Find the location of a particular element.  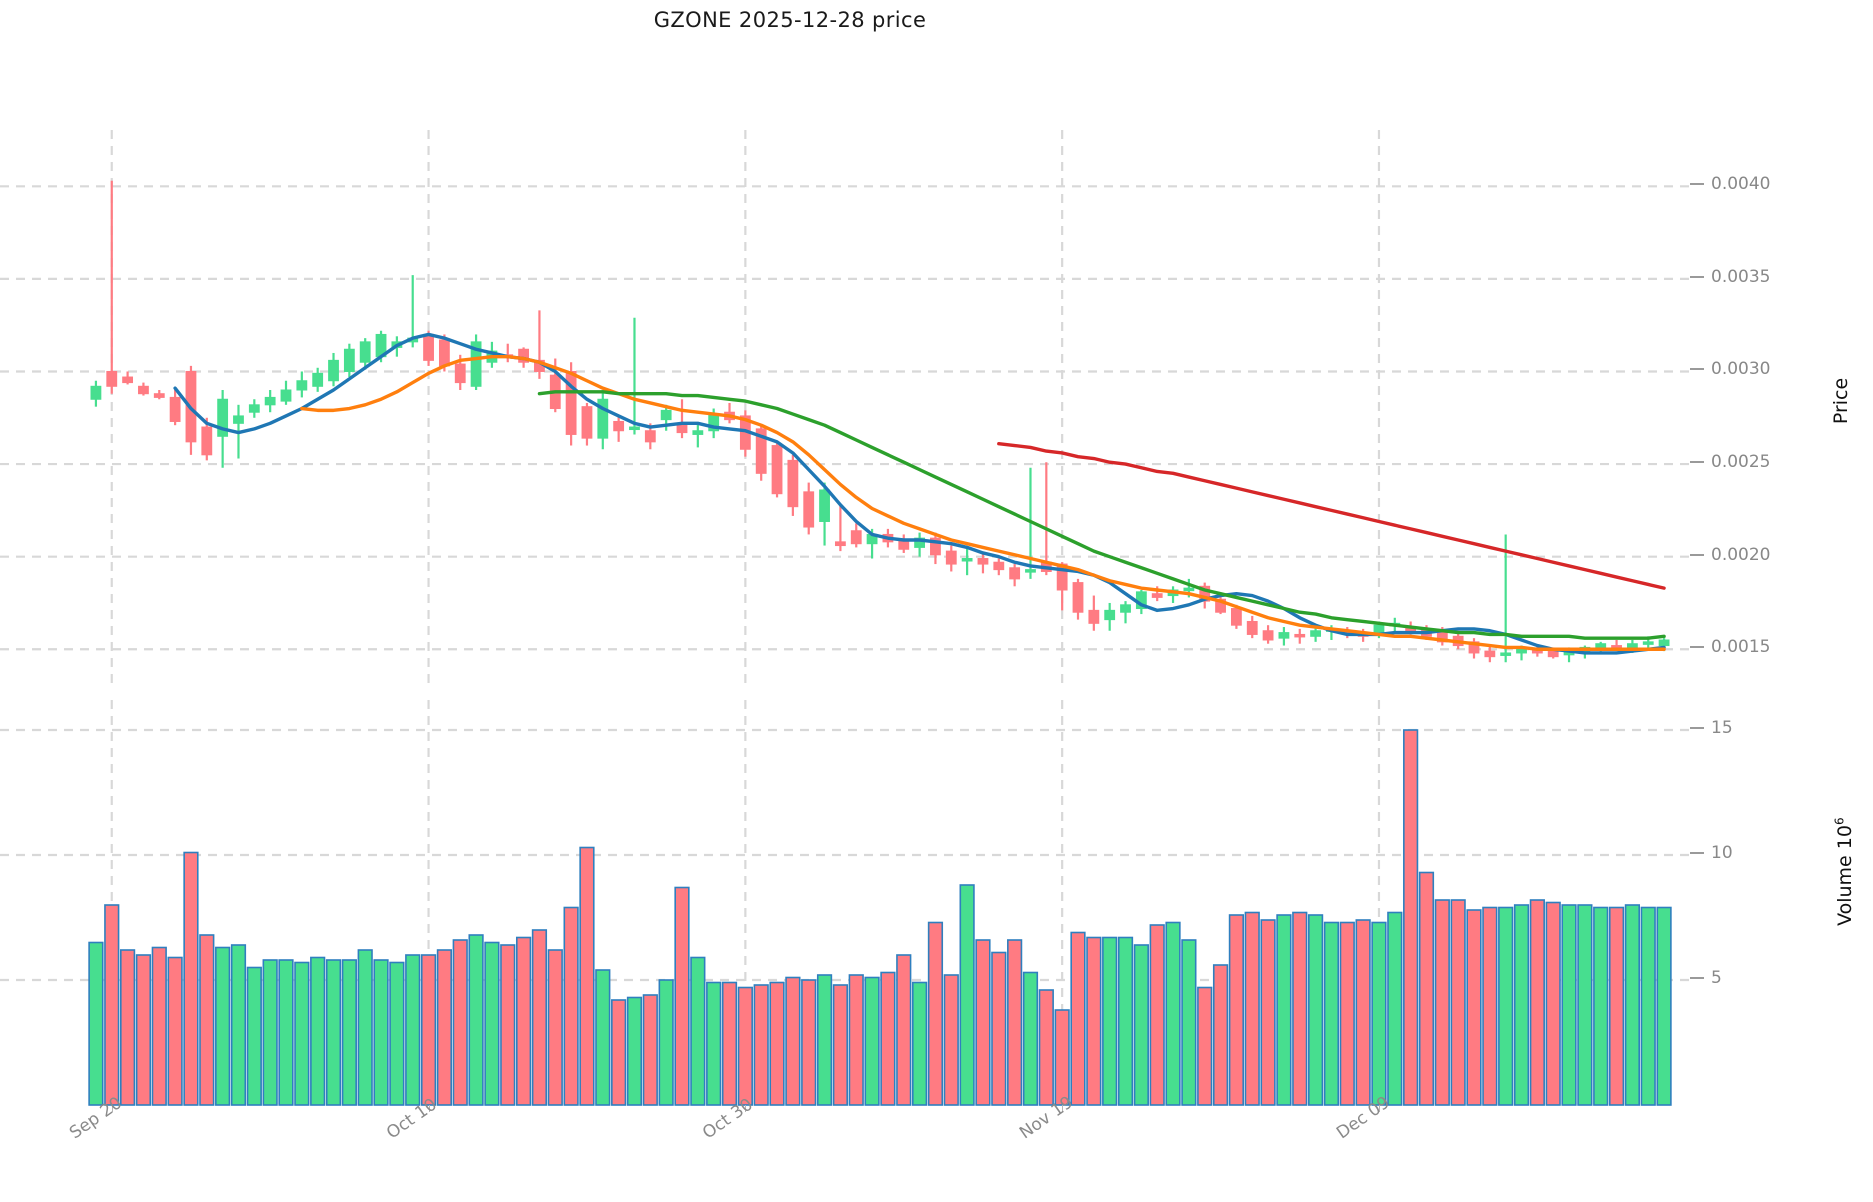

price-tick-label: 0.0030 is located at coordinates (1730, 369).